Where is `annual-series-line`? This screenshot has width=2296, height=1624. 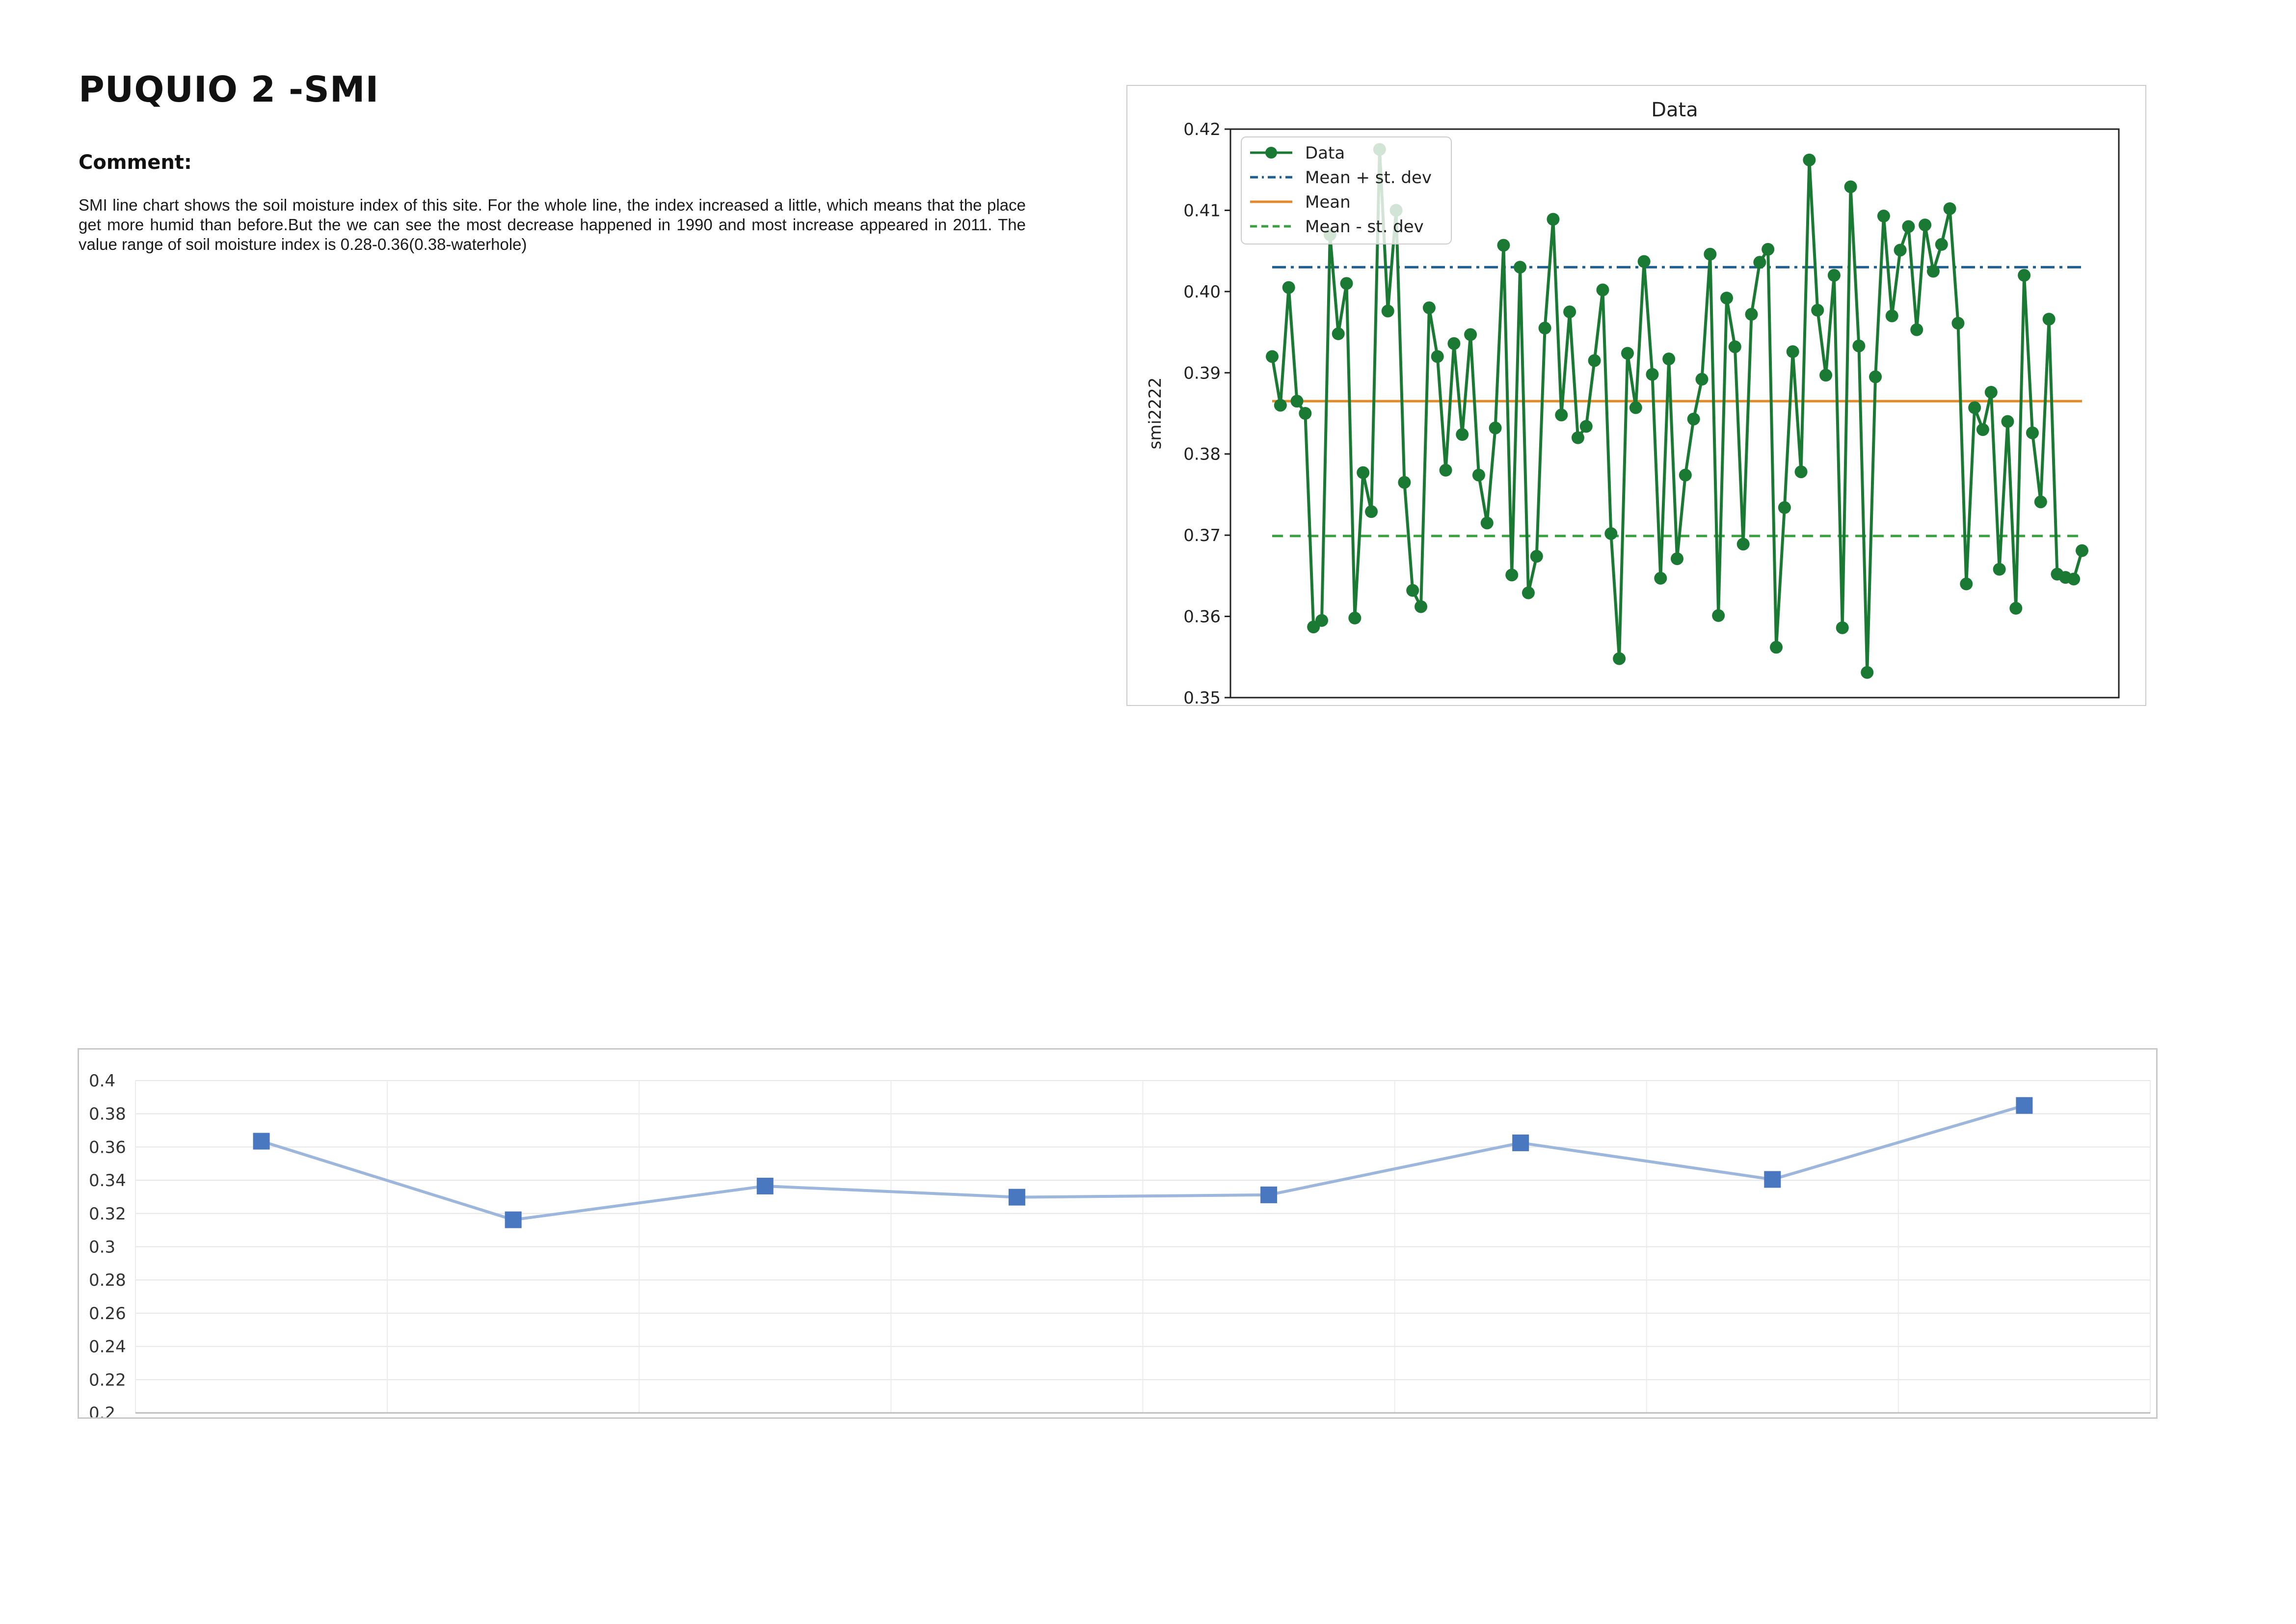 annual-series-line is located at coordinates (1143, 1162).